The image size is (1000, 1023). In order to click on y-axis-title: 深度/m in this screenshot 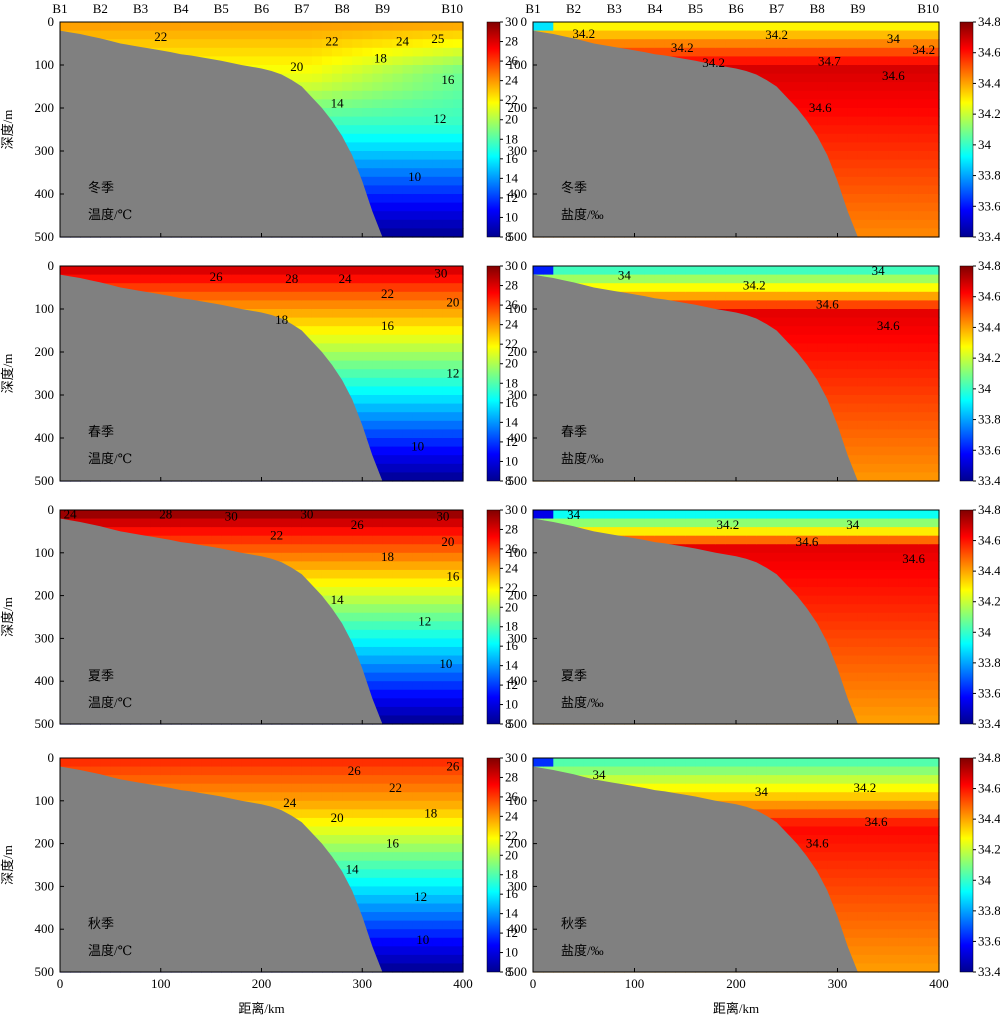, I will do `click(7, 865)`.